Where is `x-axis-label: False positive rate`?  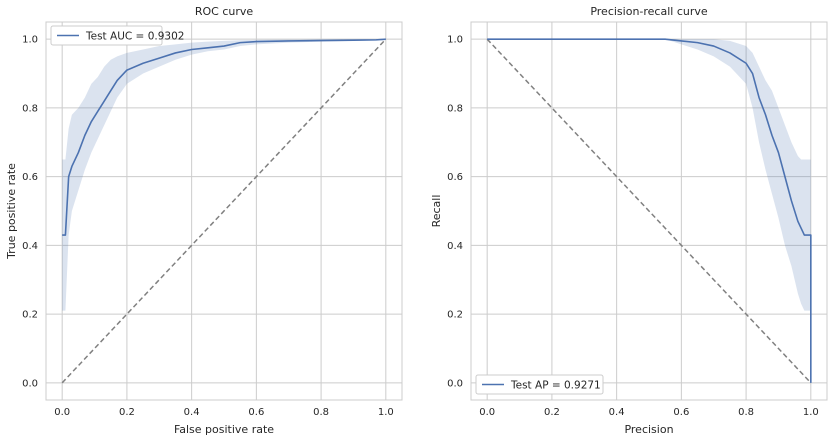 x-axis-label: False positive rate is located at coordinates (224, 429).